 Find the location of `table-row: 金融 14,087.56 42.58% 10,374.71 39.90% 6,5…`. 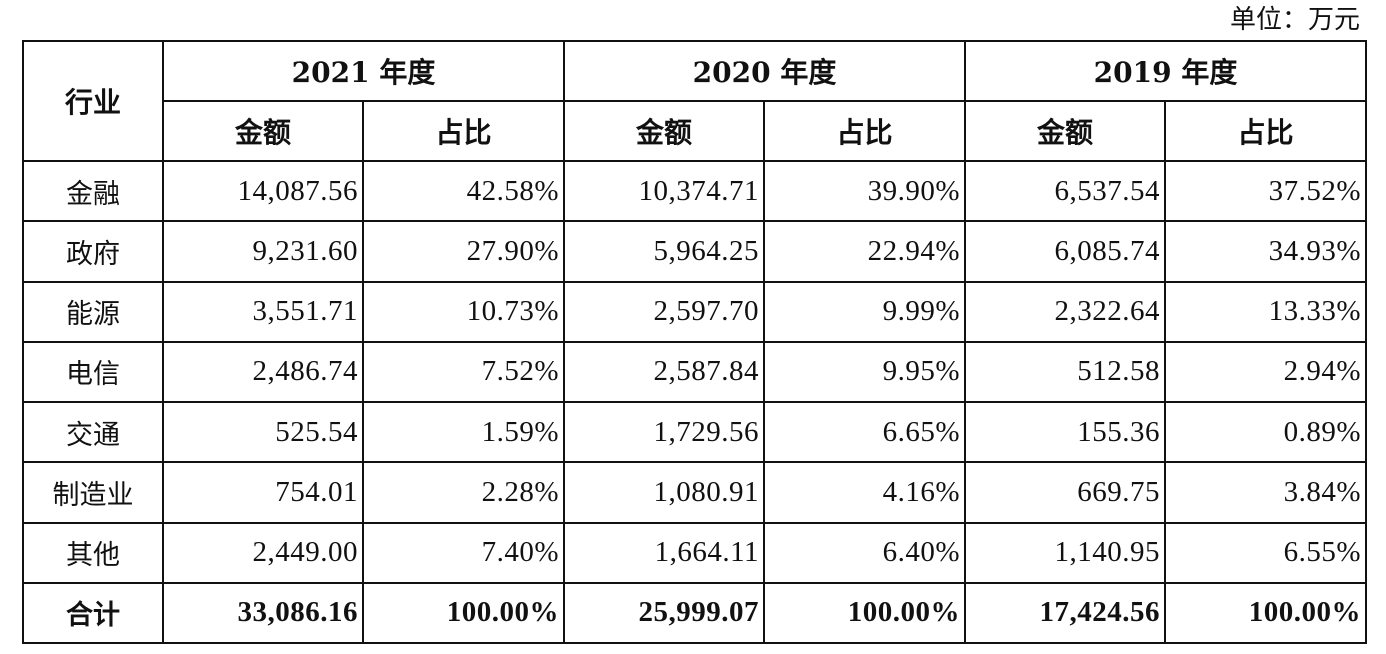

table-row: 金融 14,087.56 42.58% 10,374.71 39.90% 6,5… is located at coordinates (694, 191).